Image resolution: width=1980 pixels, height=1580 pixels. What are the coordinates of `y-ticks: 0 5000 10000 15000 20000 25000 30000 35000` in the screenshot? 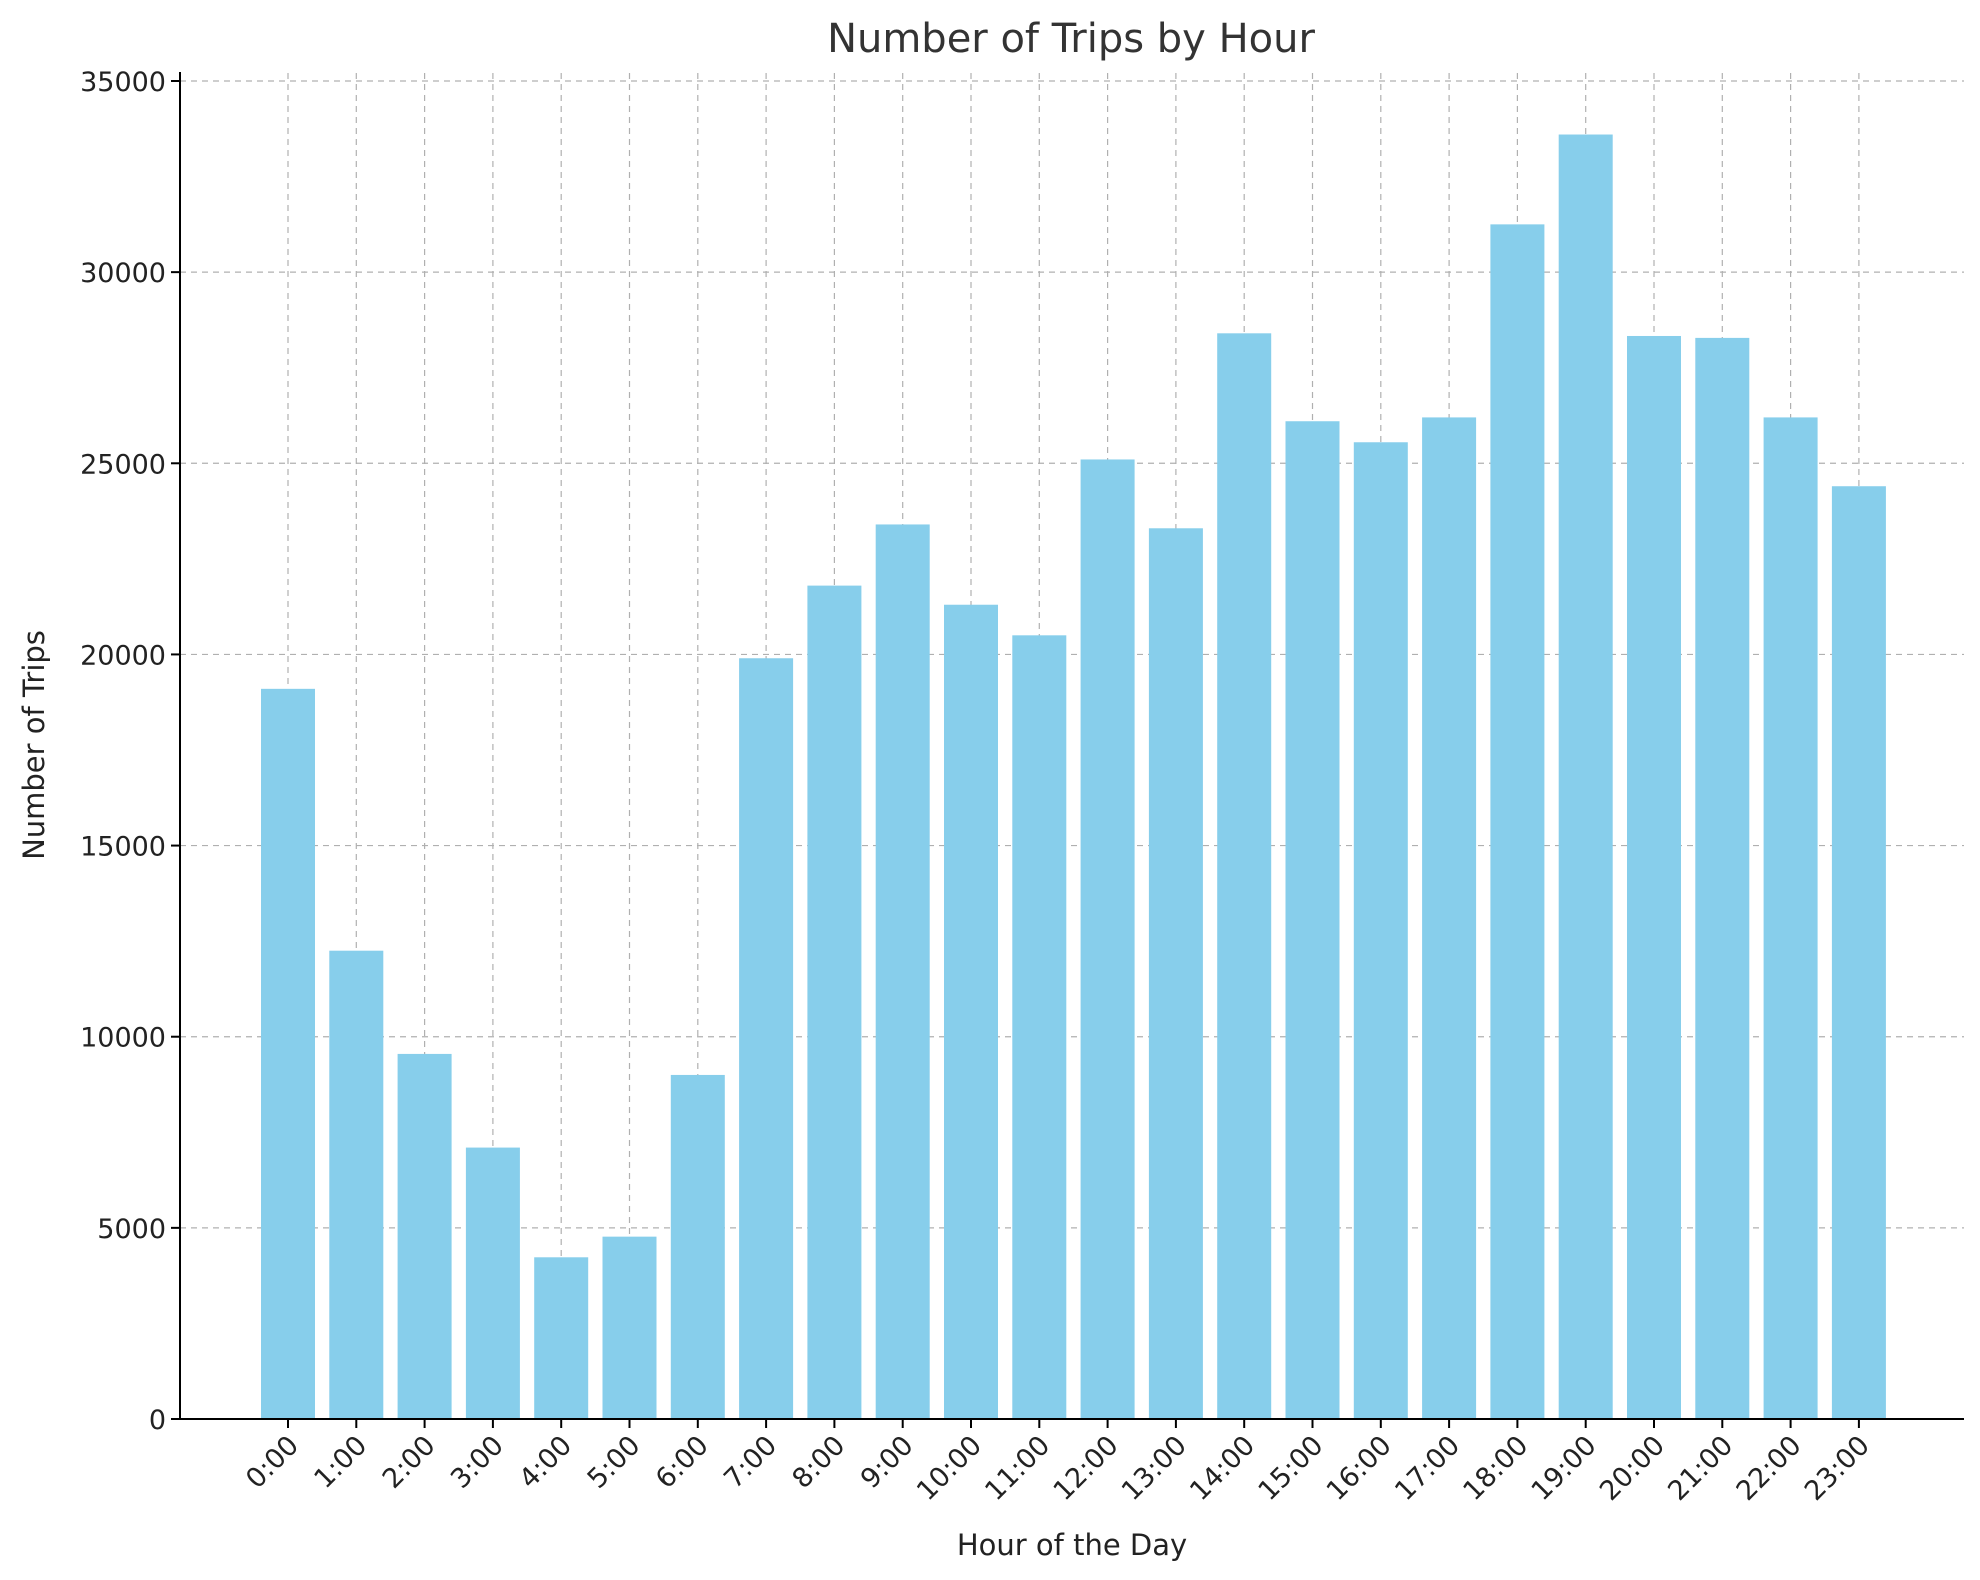 It's located at (130, 751).